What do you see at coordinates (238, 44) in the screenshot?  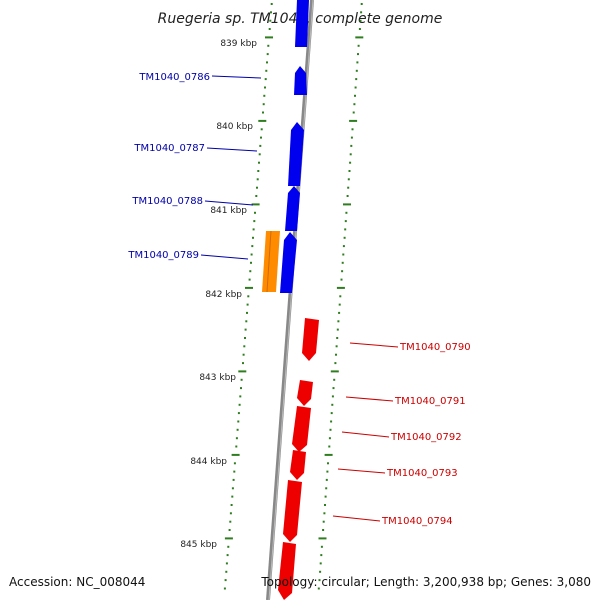 I see `kbp-label: 839 kbp` at bounding box center [238, 44].